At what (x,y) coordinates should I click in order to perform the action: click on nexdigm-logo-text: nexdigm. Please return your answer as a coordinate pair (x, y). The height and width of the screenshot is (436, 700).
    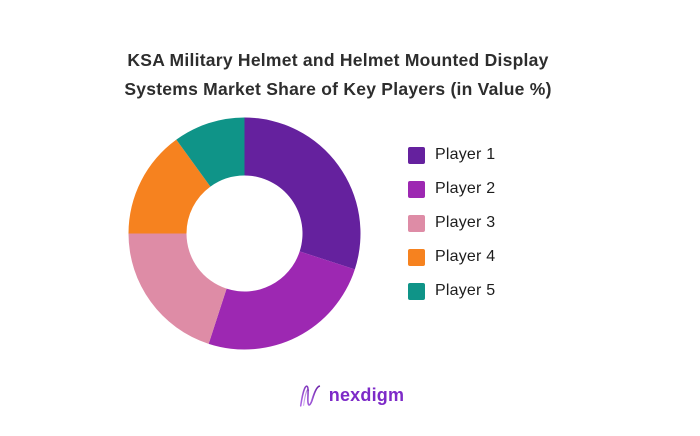
    Looking at the image, I should click on (366, 394).